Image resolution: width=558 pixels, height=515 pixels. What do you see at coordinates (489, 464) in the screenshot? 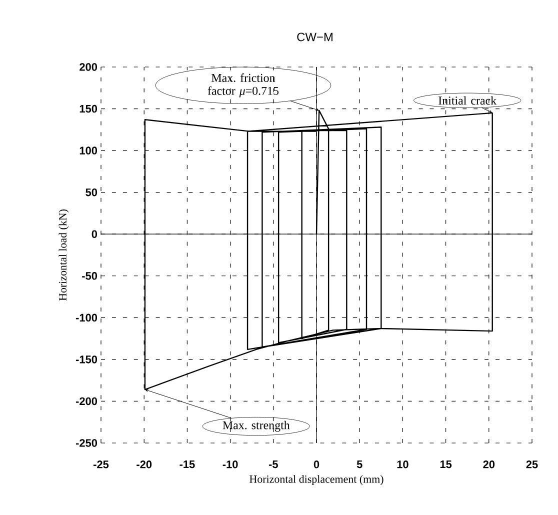
I see `x-tick-label: 20` at bounding box center [489, 464].